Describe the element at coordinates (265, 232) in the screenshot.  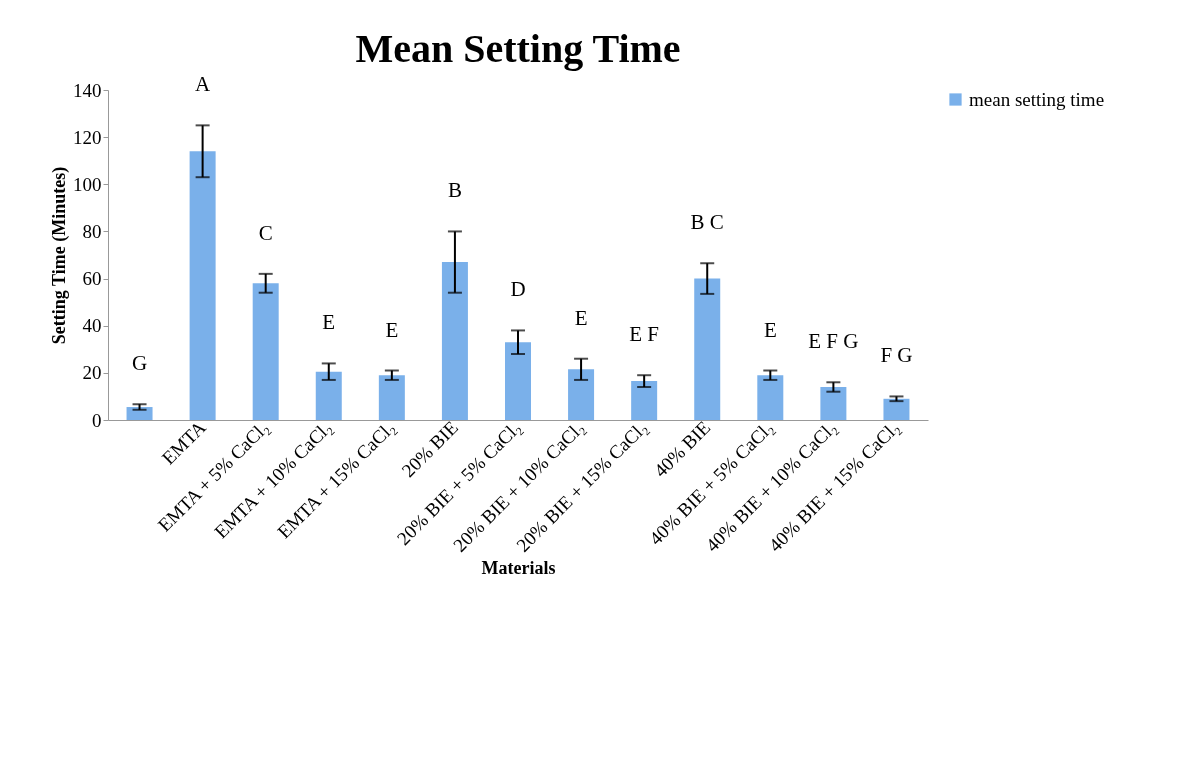
I see `data-label: C` at that location.